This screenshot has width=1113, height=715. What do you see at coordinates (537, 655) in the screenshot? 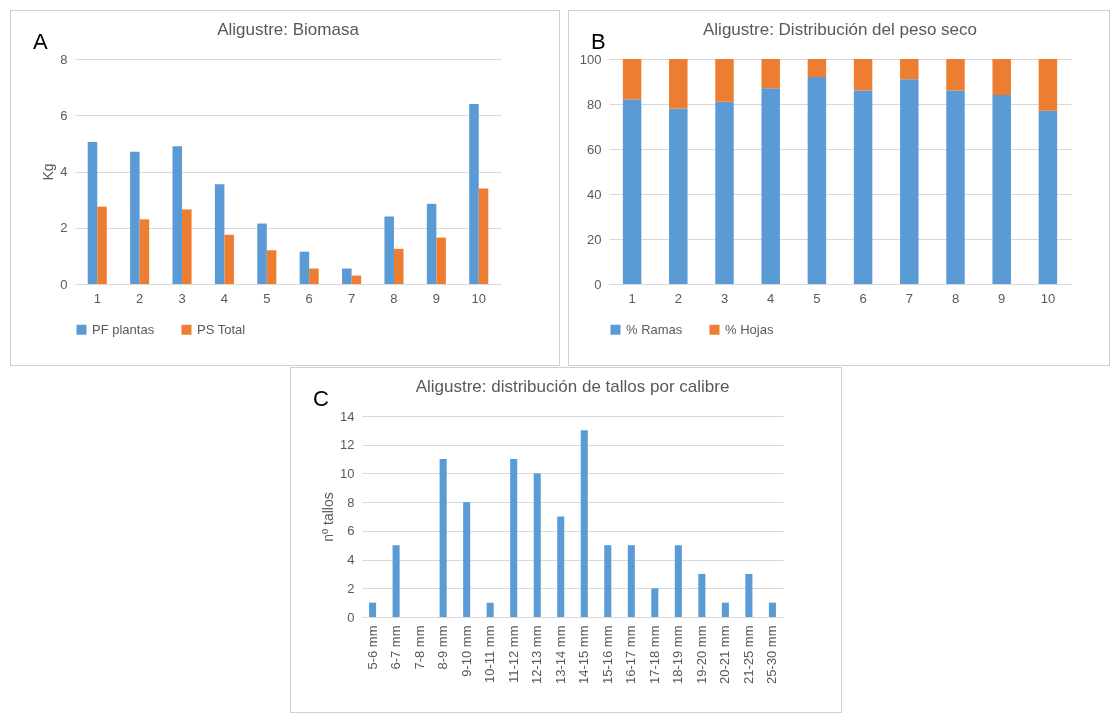
I see `x-tick-label: 12-13 mm` at bounding box center [537, 655].